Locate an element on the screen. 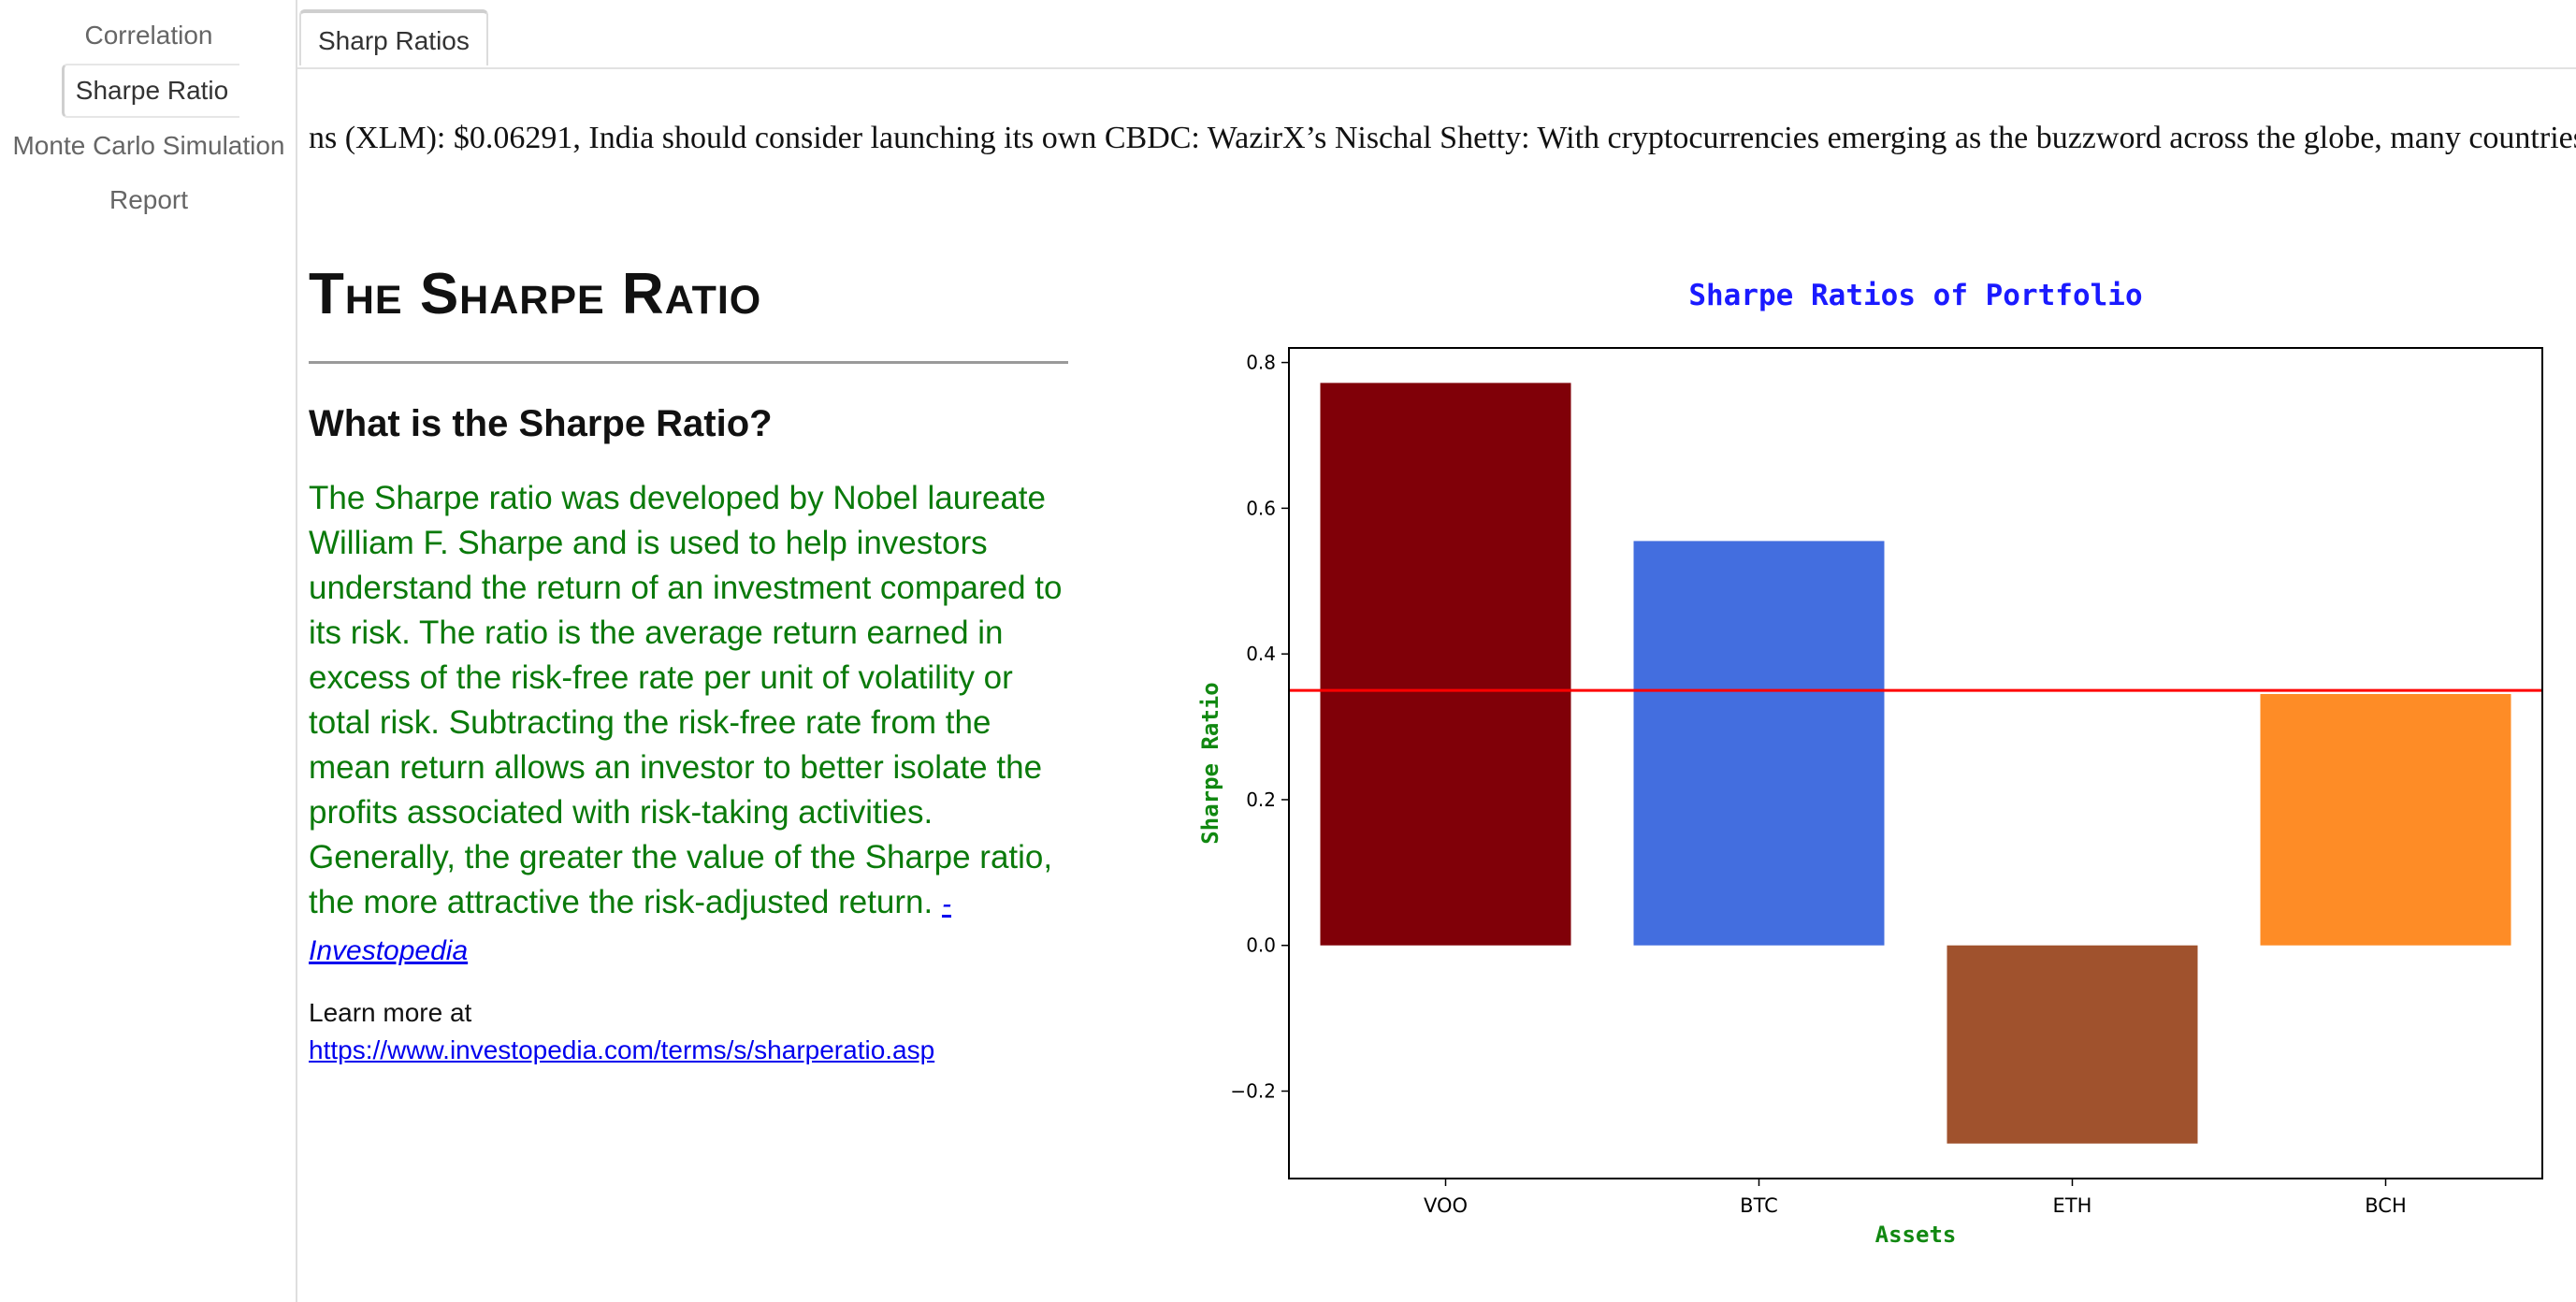 The image size is (2576, 1302). section-heading: What is the Sharpe Ratio? is located at coordinates (541, 423).